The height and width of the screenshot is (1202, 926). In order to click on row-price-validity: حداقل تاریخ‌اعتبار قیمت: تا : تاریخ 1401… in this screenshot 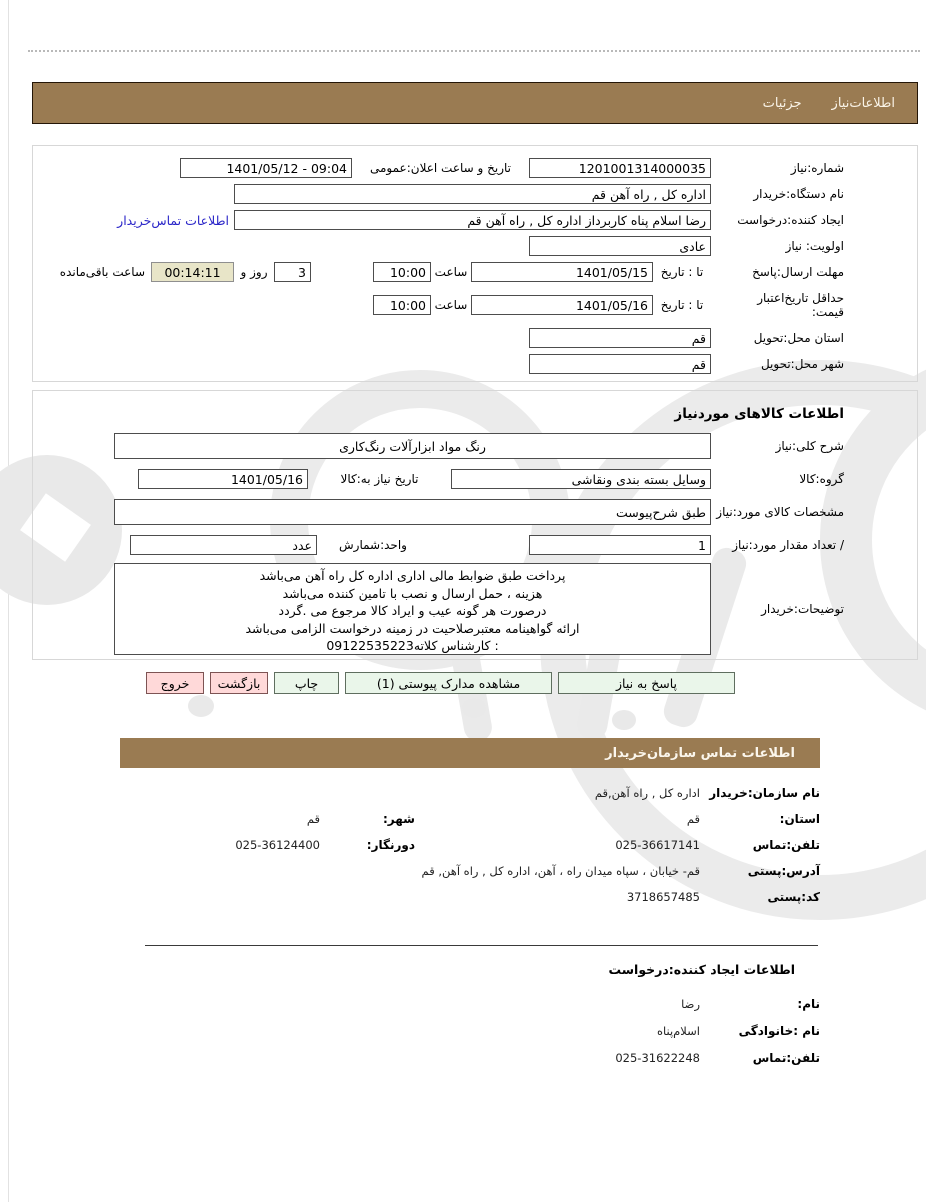, I will do `click(475, 305)`.